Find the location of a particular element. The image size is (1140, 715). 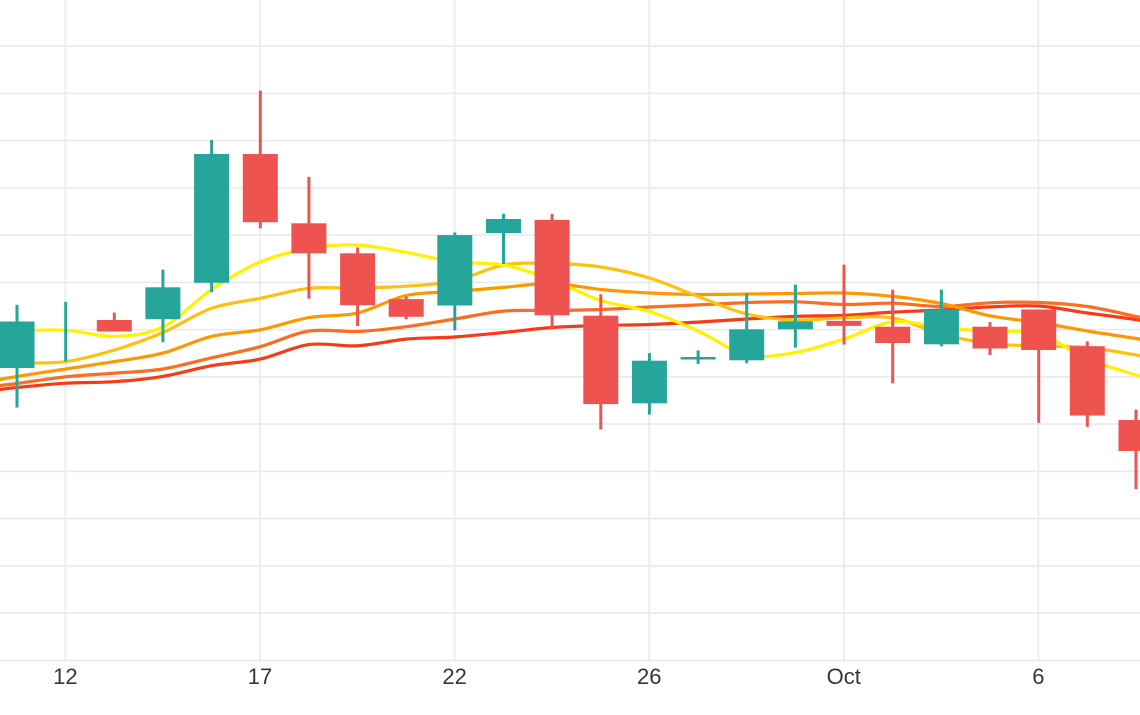

svg-text: 12 is located at coordinates (65, 676).